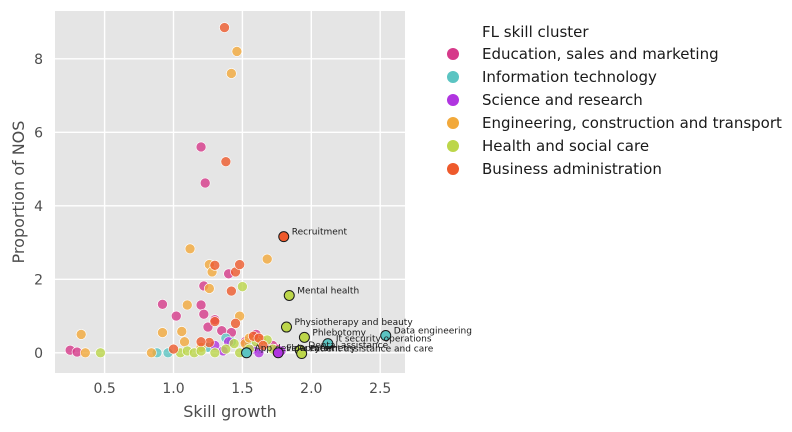 The image size is (792, 432). What do you see at coordinates (104, 389) in the screenshot?
I see `x-tick-label: 0.5` at bounding box center [104, 389].